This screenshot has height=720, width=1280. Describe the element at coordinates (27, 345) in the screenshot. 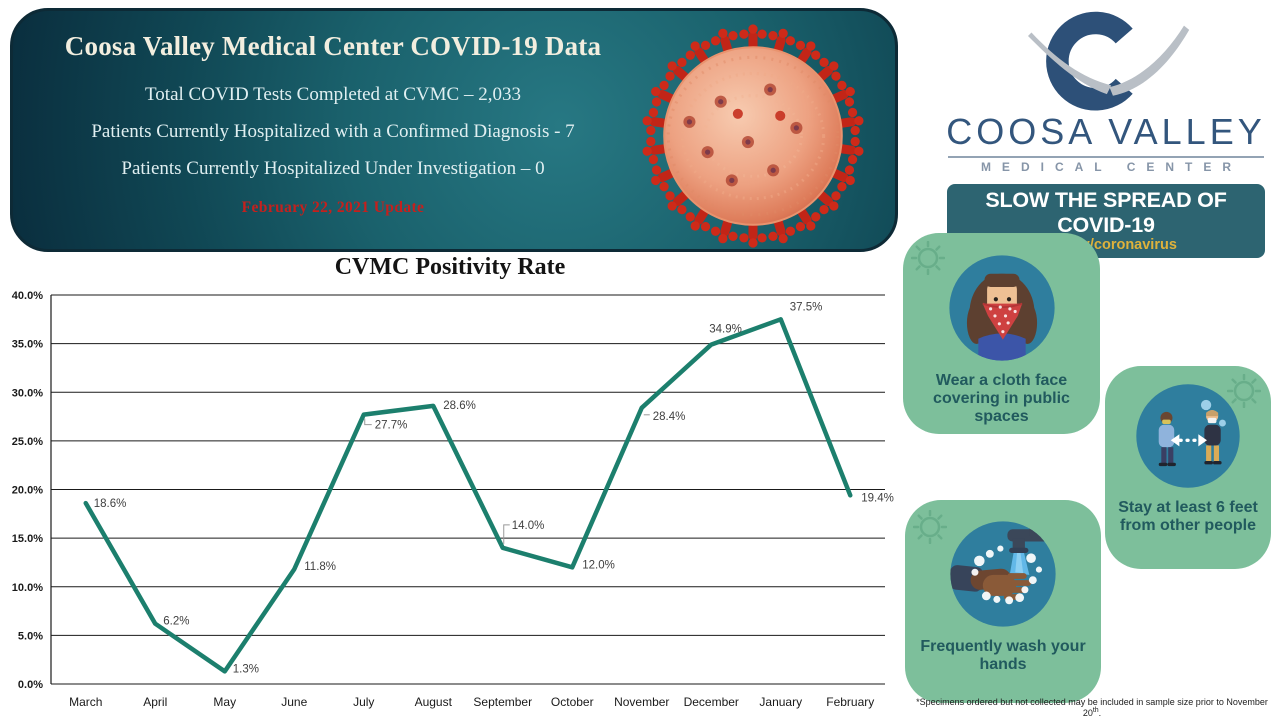

I see `svg-text: 35.0%` at that location.